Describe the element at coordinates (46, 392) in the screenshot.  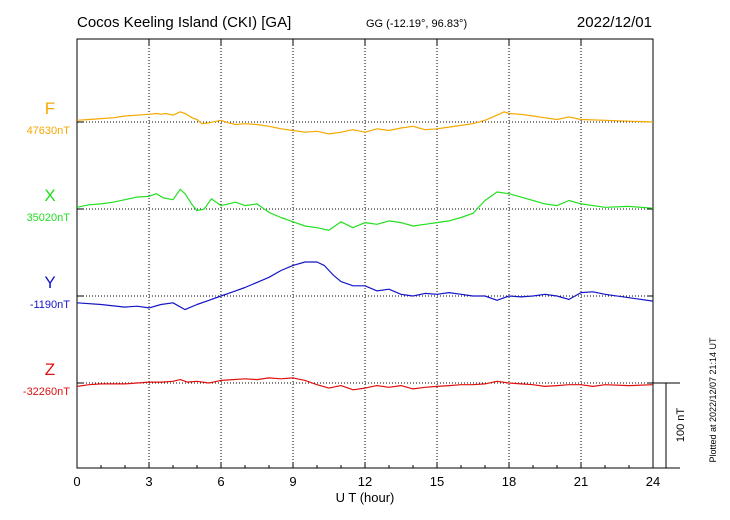
I see `series-baseline-value-z: -32260nT` at that location.